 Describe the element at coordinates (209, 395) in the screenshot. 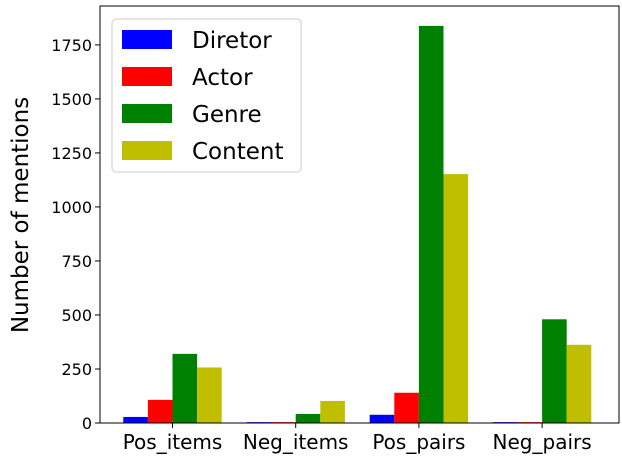

I see `bar-content-pos-items` at that location.